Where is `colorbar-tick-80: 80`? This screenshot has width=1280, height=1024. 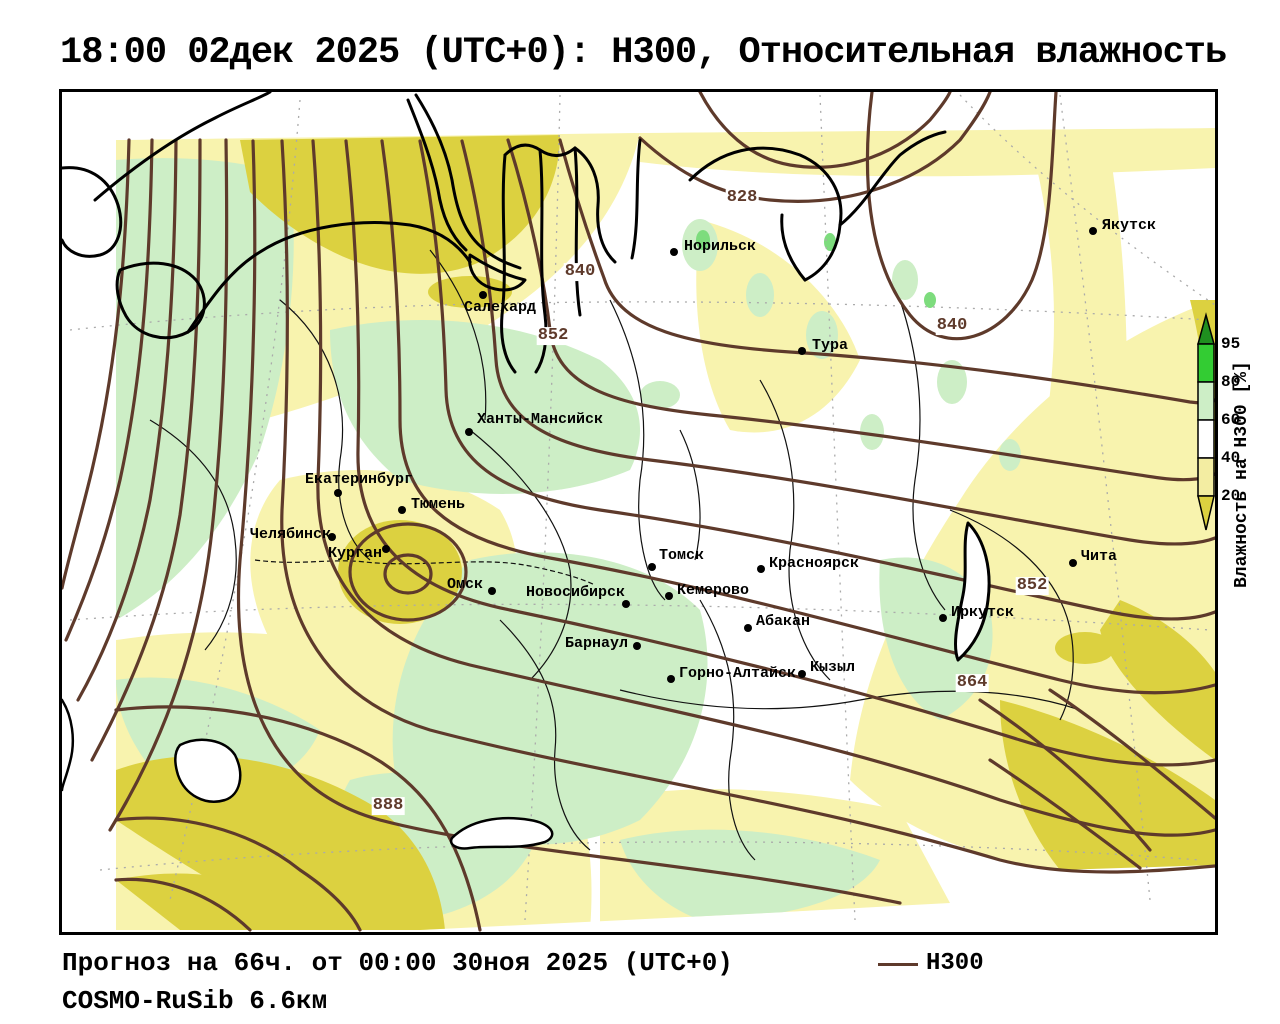 colorbar-tick-80: 80 is located at coordinates (1231, 382).